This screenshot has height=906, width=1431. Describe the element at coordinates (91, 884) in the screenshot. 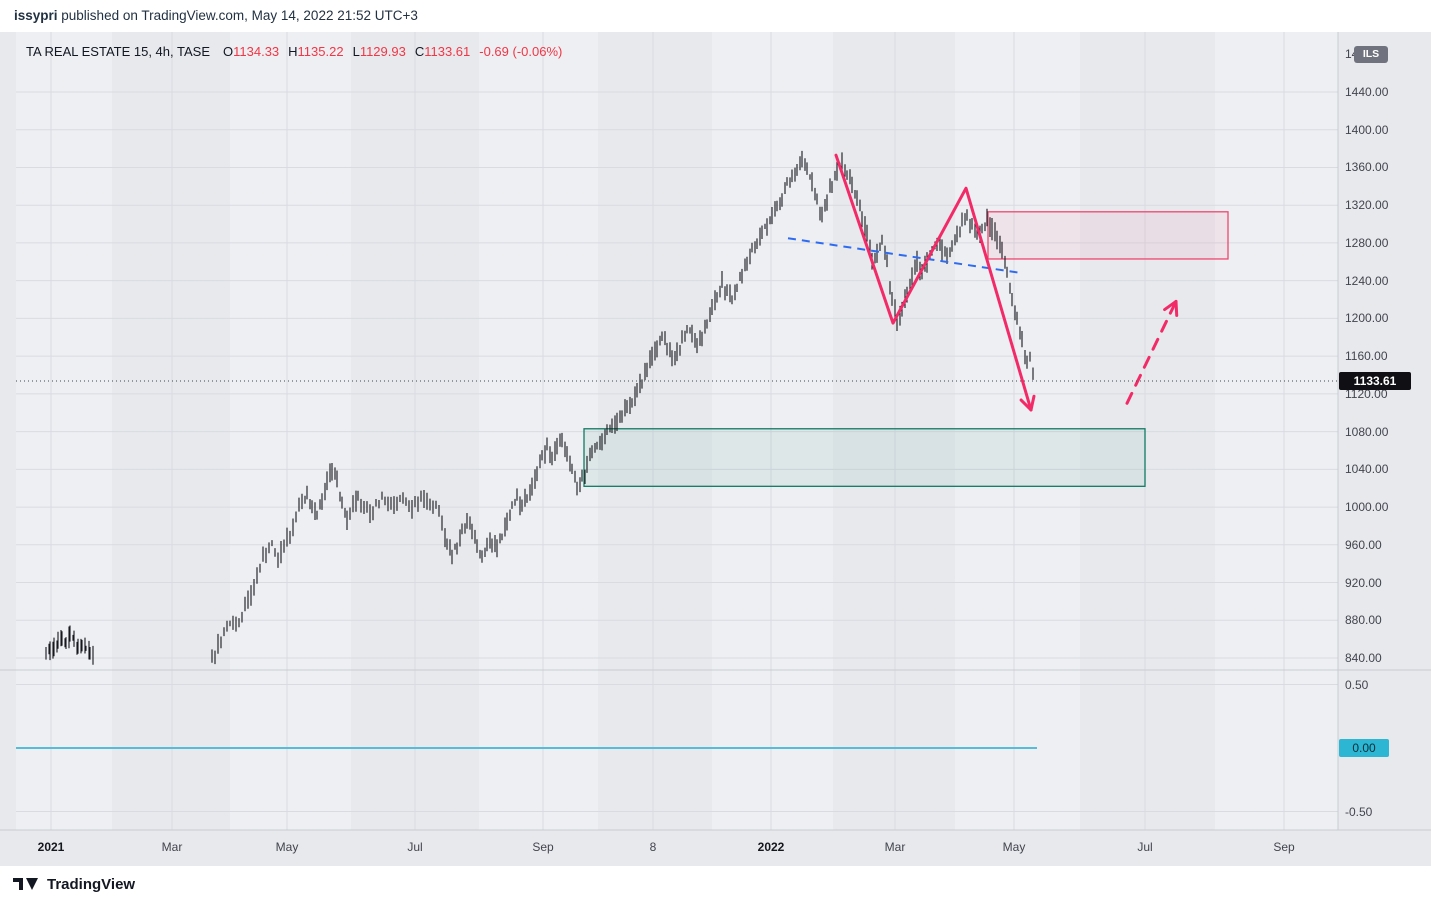

I see `tradingview-brand-text: TradingView` at that location.